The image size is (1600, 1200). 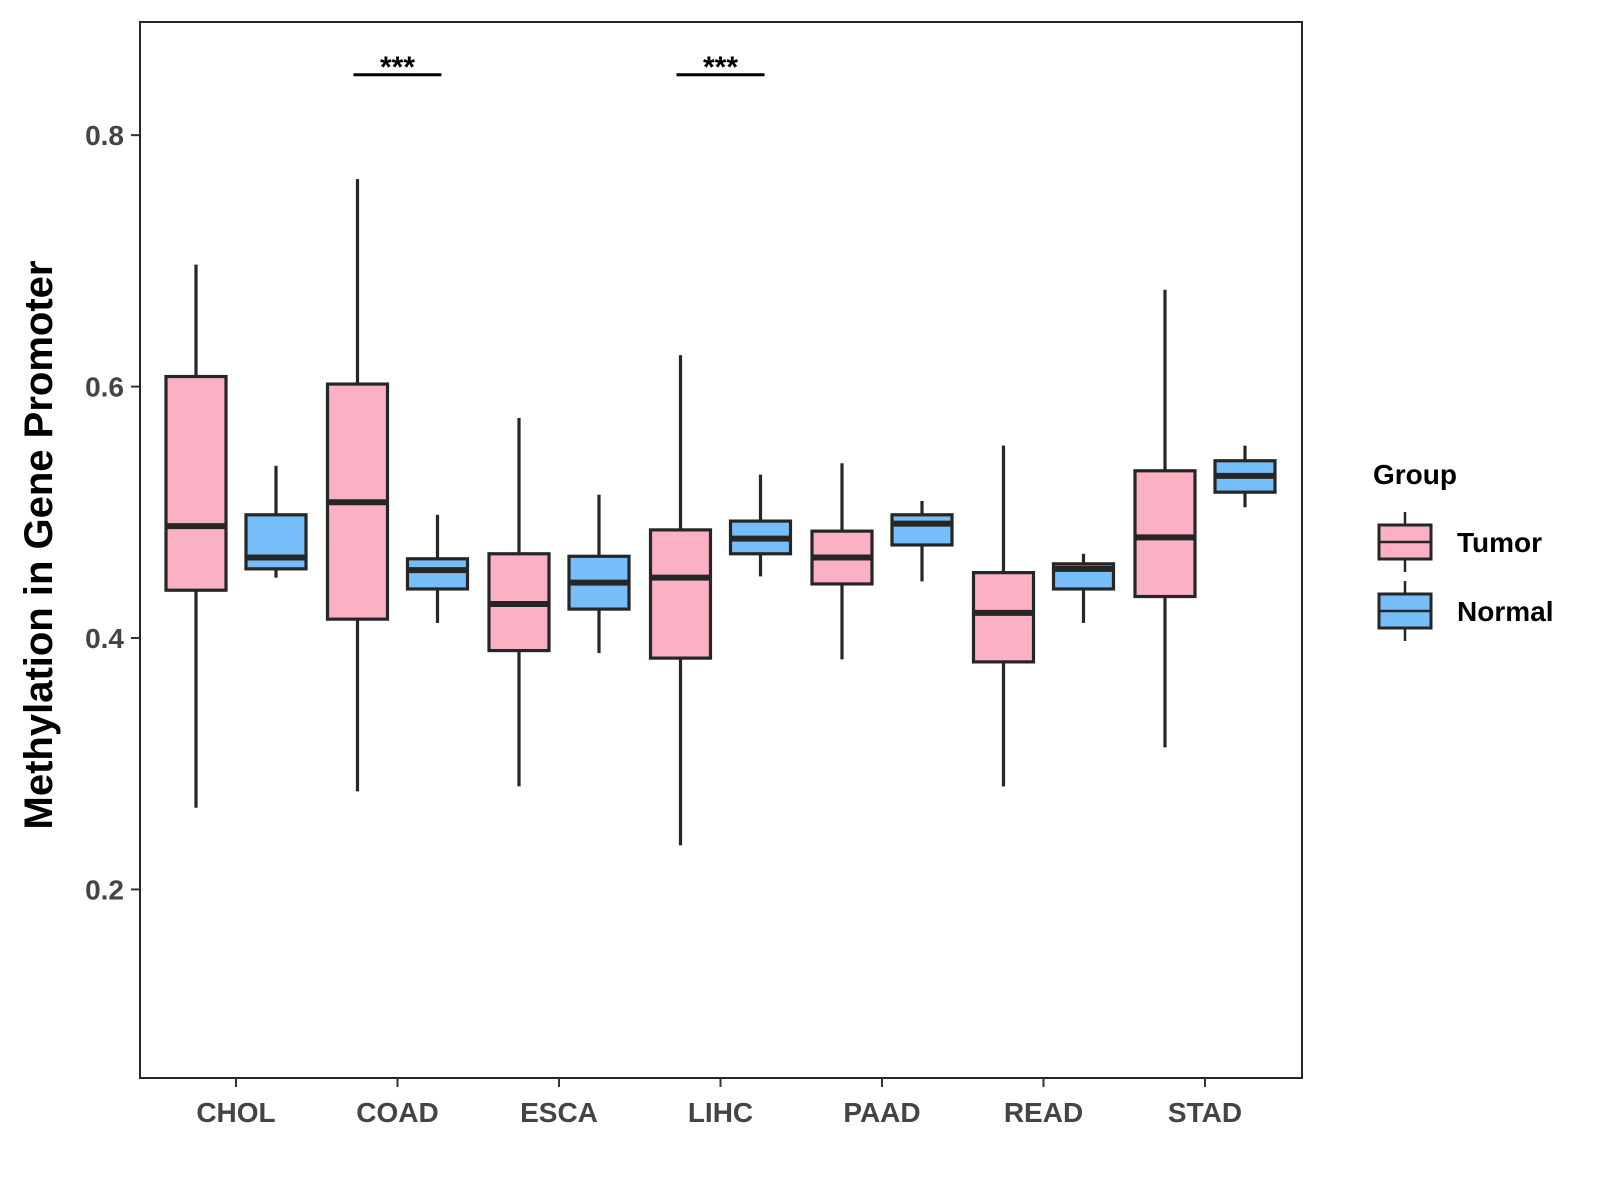 I want to click on normal-box-stad, so click(x=1245, y=476).